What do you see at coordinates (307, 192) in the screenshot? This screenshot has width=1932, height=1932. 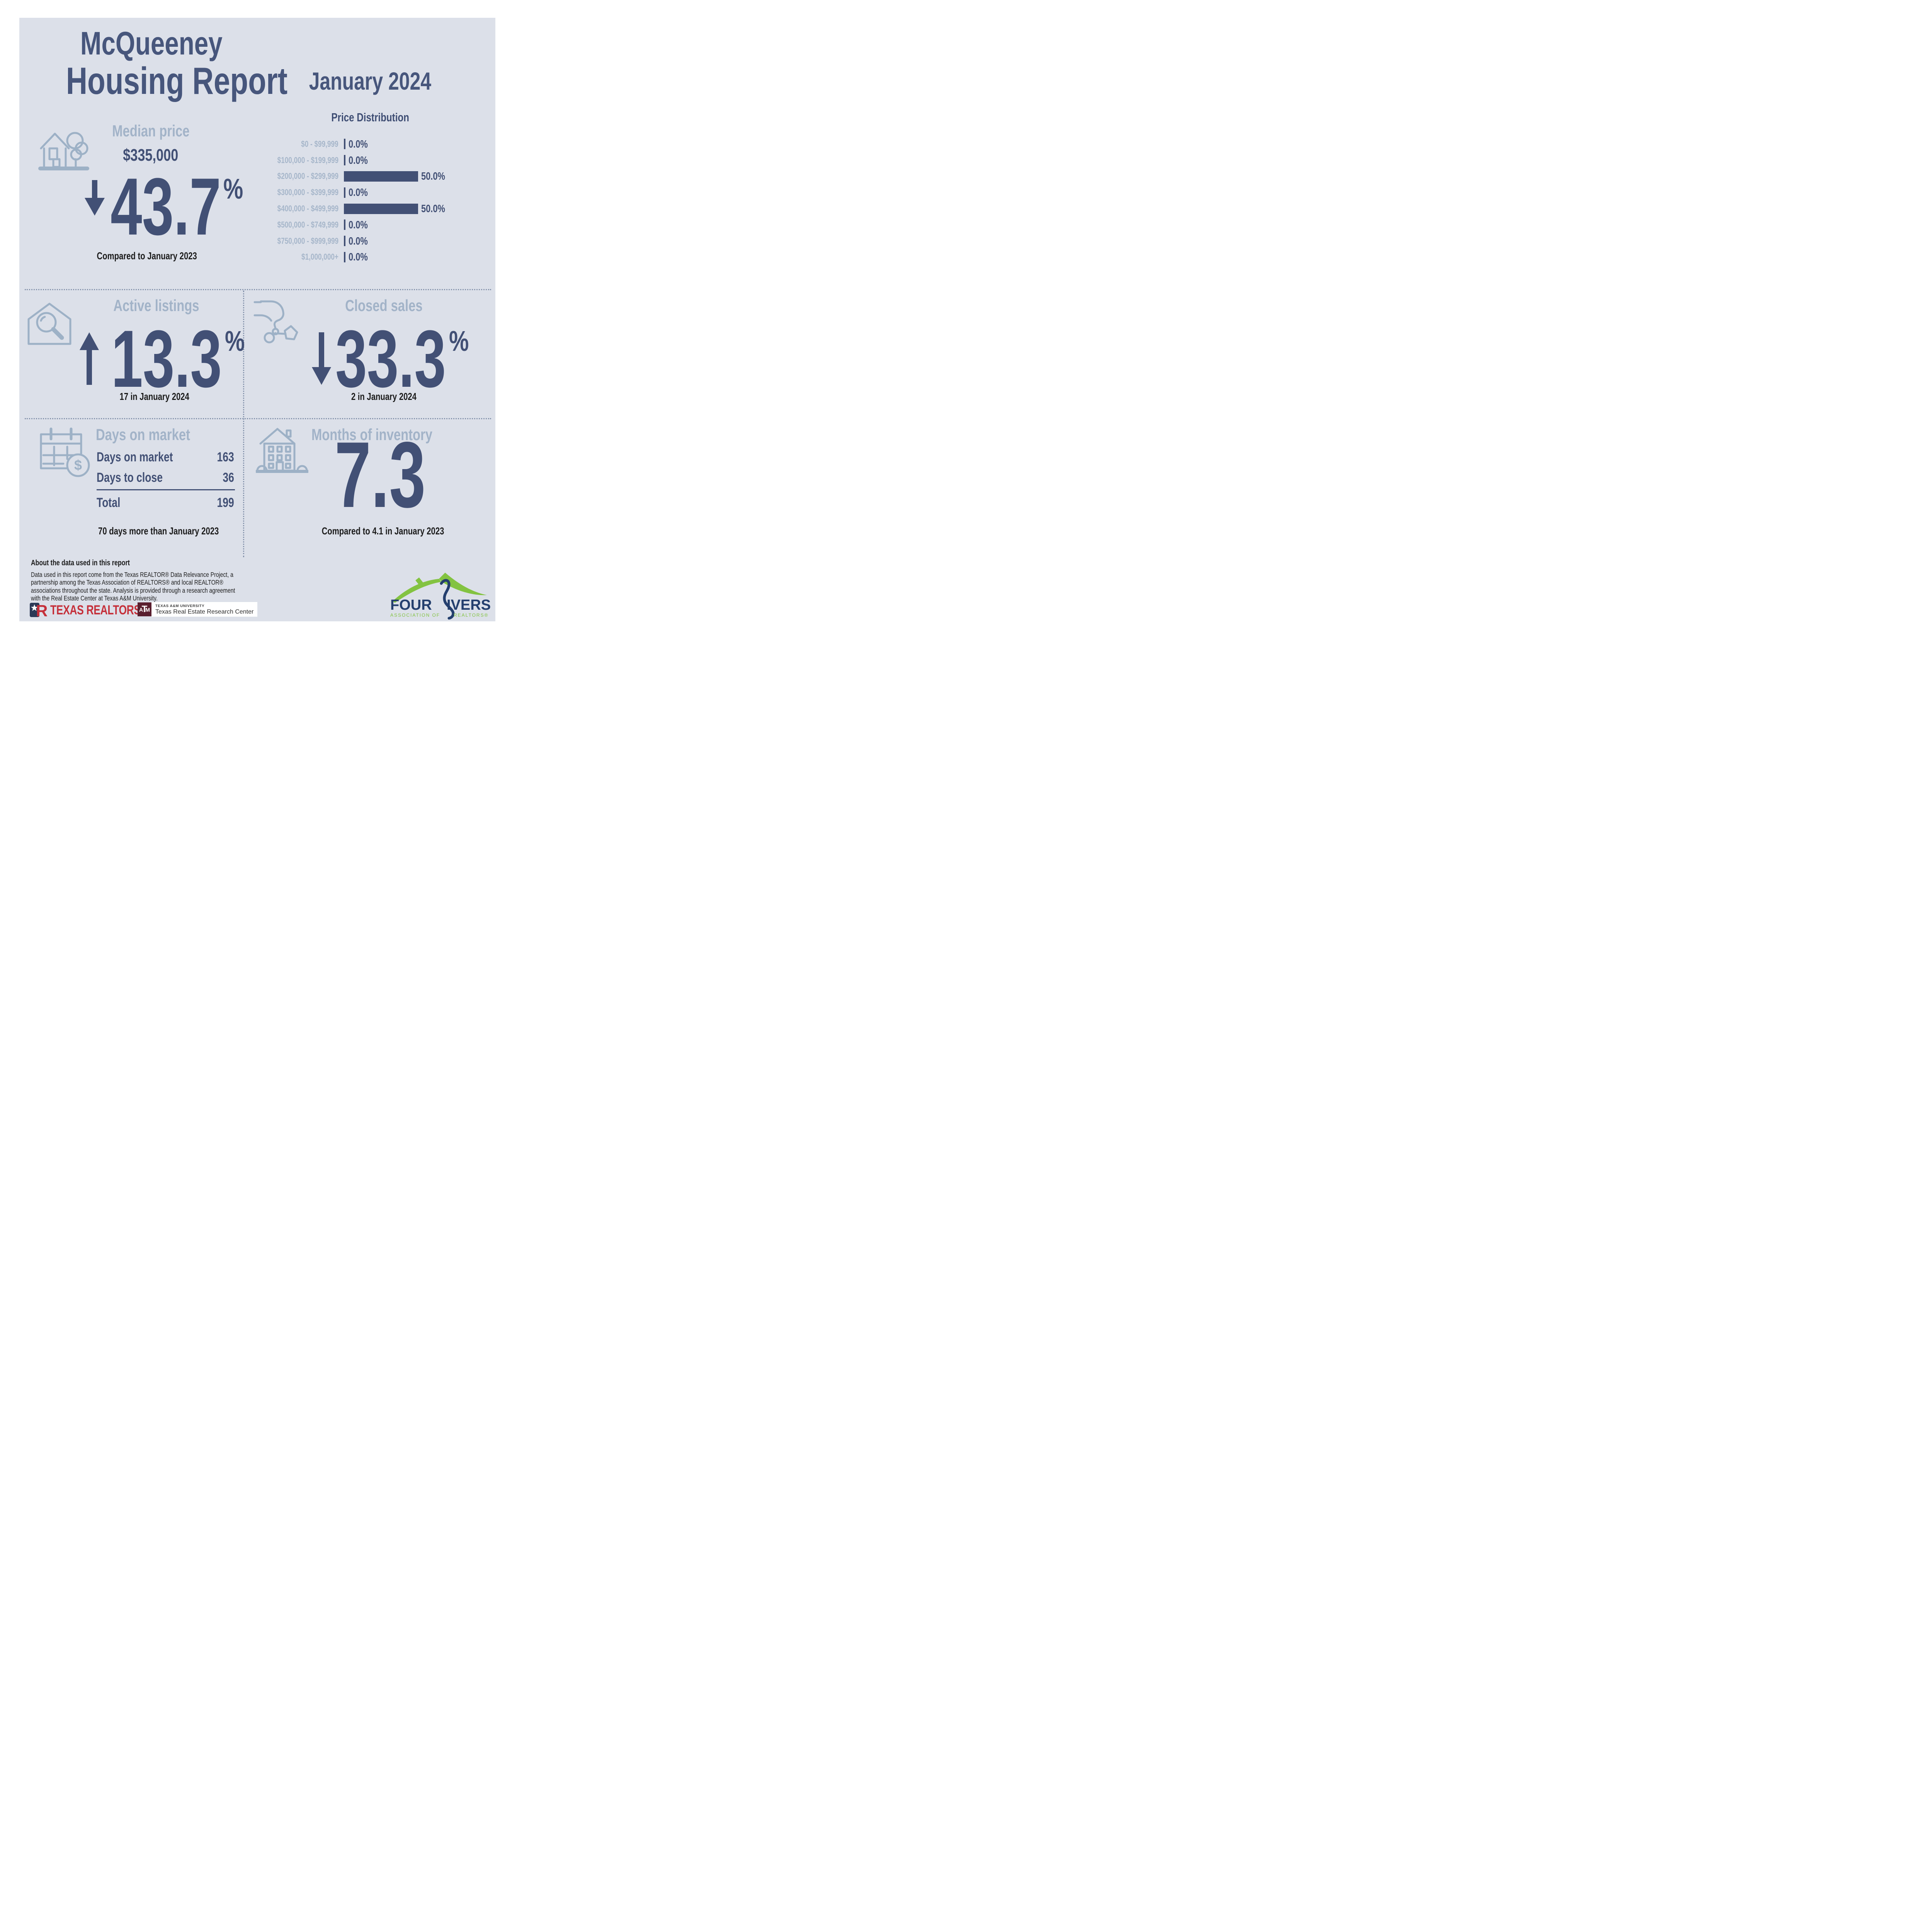 I see `distribution-category-label: $300,000 - $399,999` at bounding box center [307, 192].